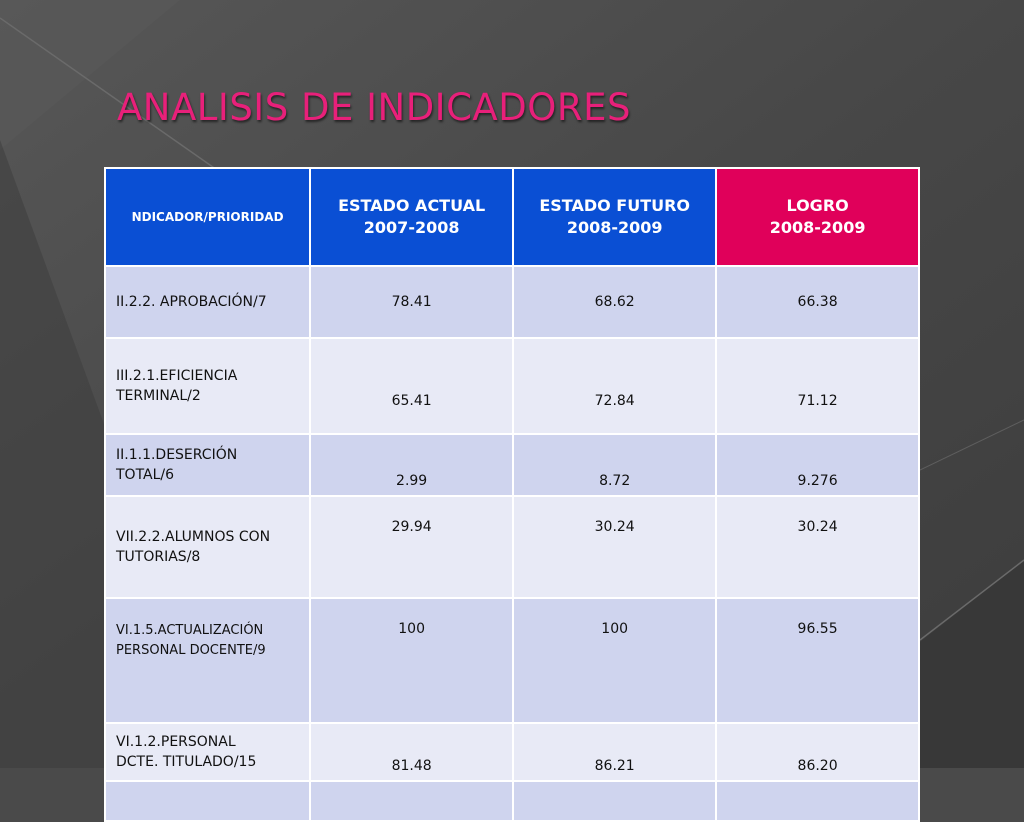  I want to click on row-indicator-line1: VI.1.2.PERSONAL, so click(176, 742).